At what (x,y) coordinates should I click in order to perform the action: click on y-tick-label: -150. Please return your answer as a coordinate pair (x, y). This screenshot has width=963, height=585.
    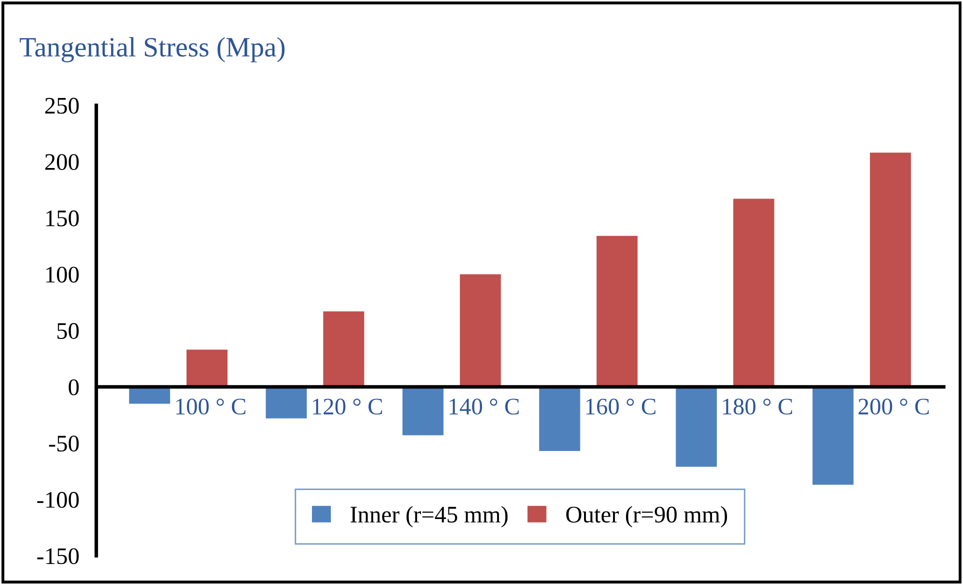
    Looking at the image, I should click on (58, 556).